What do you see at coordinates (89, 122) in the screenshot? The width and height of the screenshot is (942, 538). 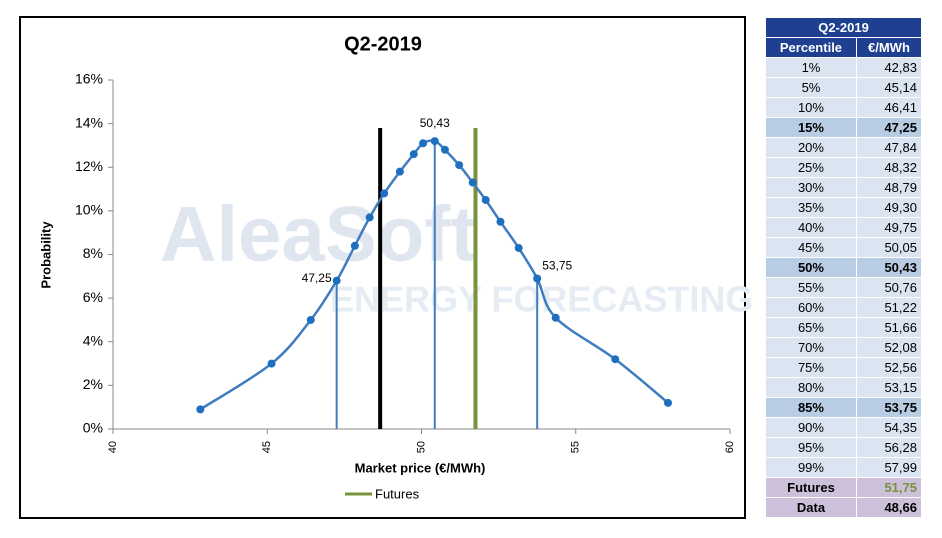 I see `y-tick-label: 14%` at bounding box center [89, 122].